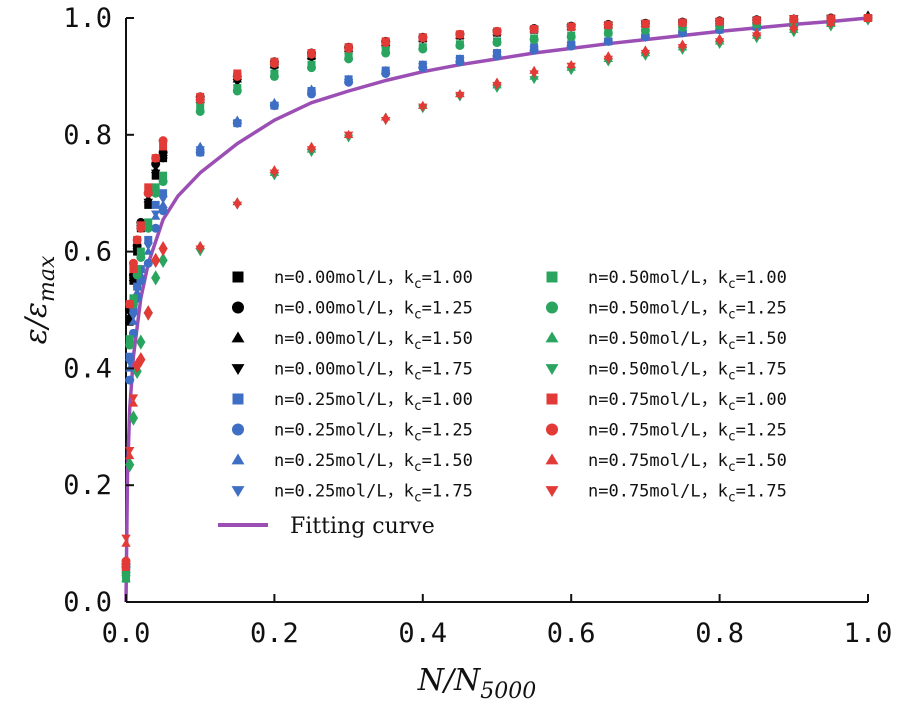 The height and width of the screenshot is (708, 900). Describe the element at coordinates (373, 463) in the screenshot. I see `legend-label: n=0.25mol/L，kc=1.50` at that location.